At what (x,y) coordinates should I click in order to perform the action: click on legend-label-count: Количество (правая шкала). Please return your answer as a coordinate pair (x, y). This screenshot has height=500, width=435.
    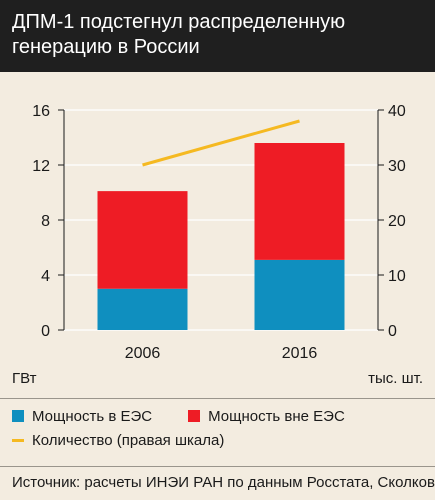
    Looking at the image, I should click on (128, 440).